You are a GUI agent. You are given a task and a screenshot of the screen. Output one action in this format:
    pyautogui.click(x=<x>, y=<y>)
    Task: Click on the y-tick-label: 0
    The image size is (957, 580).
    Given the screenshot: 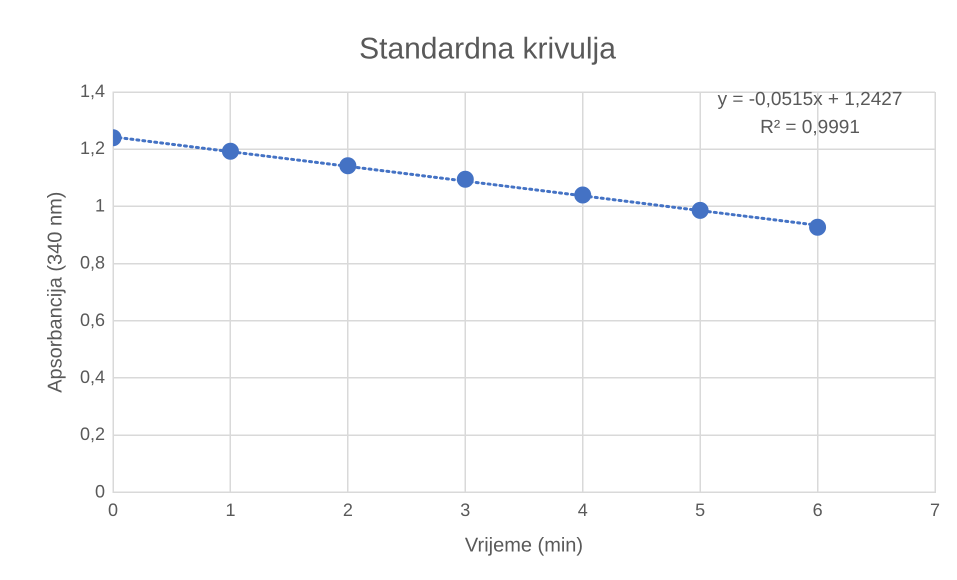 What is the action you would take?
    pyautogui.click(x=100, y=491)
    